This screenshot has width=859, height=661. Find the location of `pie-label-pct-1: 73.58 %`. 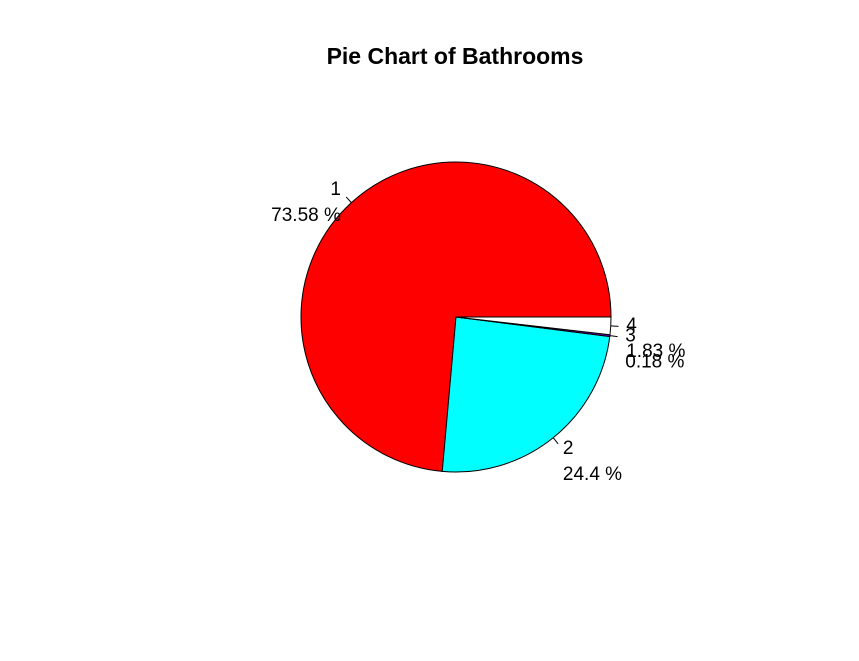

pie-label-pct-1: 73.58 % is located at coordinates (306, 215).